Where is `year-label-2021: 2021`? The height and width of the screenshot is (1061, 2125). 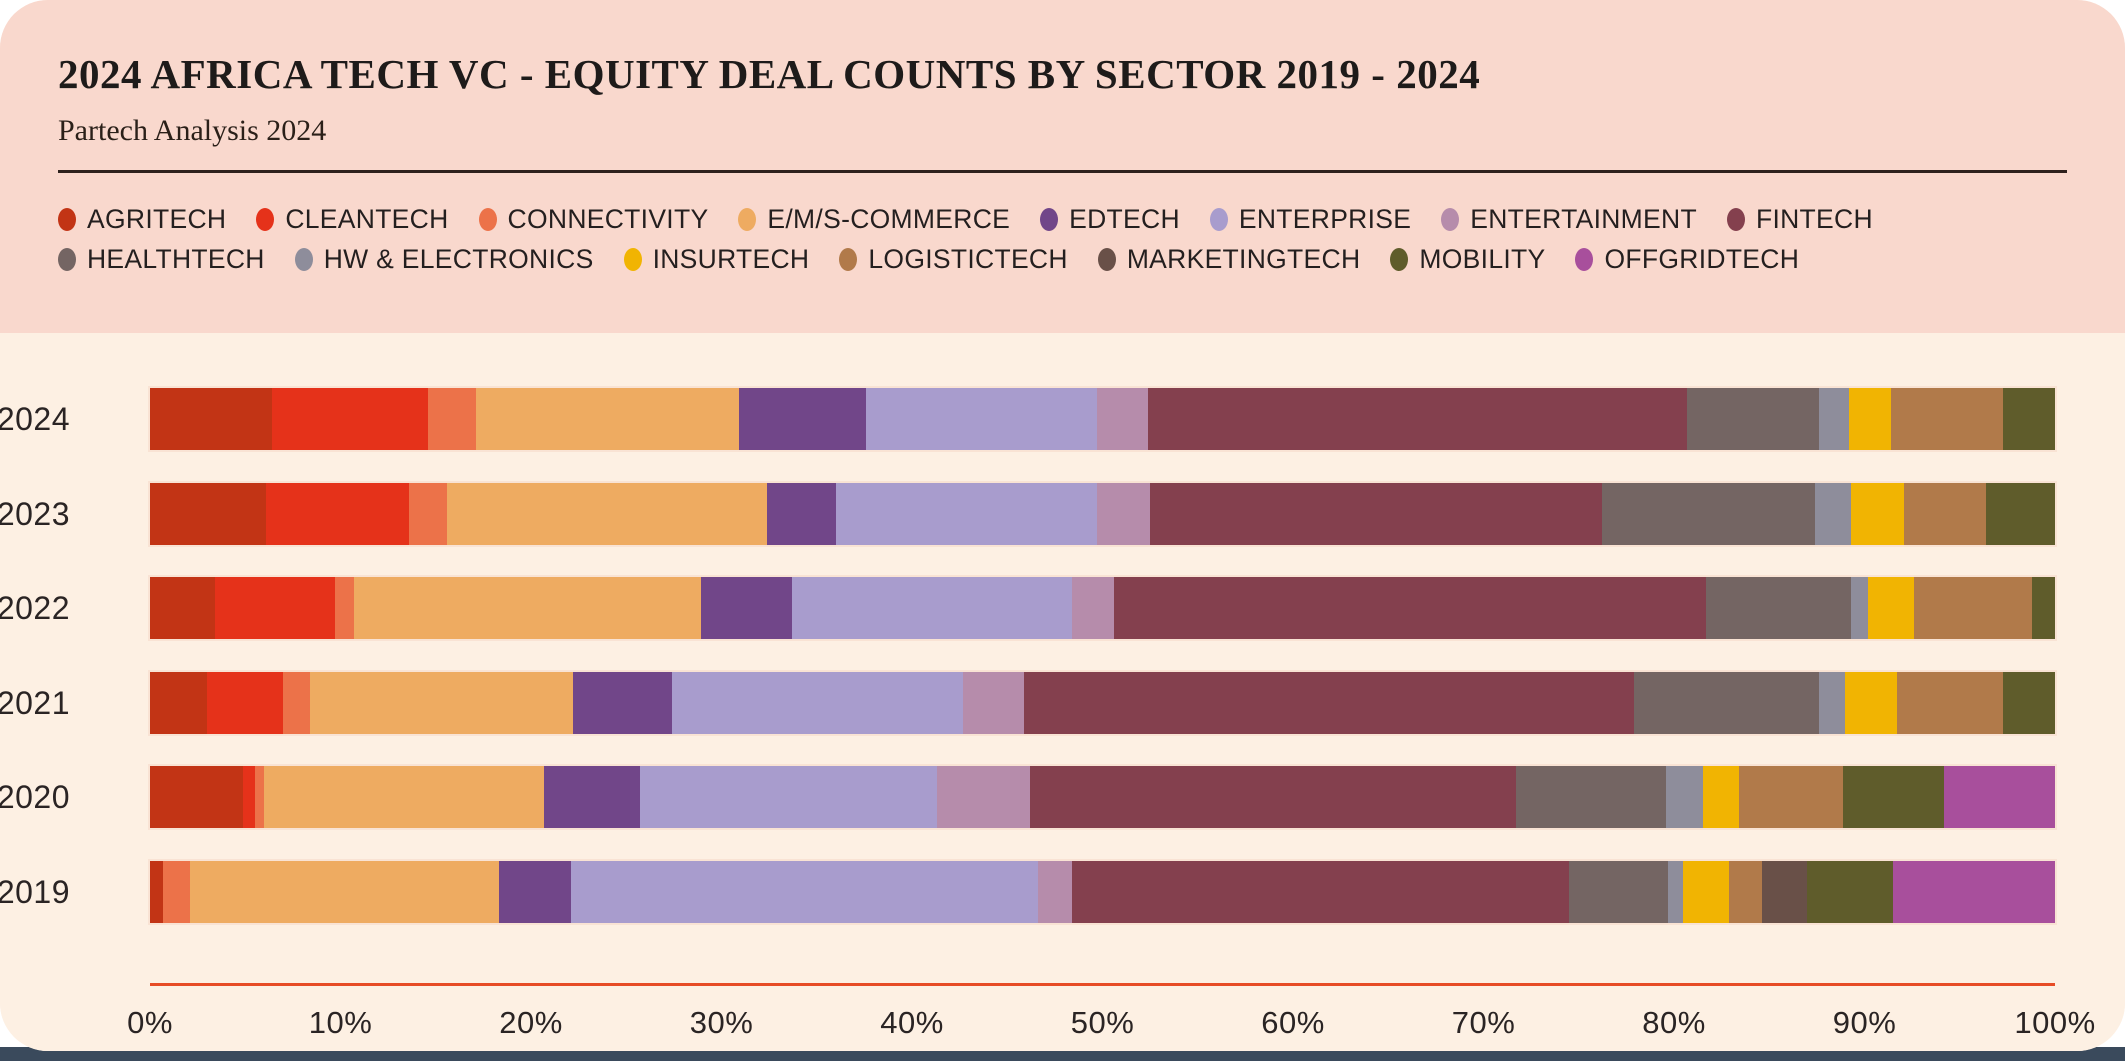
year-label-2021: 2021 is located at coordinates (35, 702).